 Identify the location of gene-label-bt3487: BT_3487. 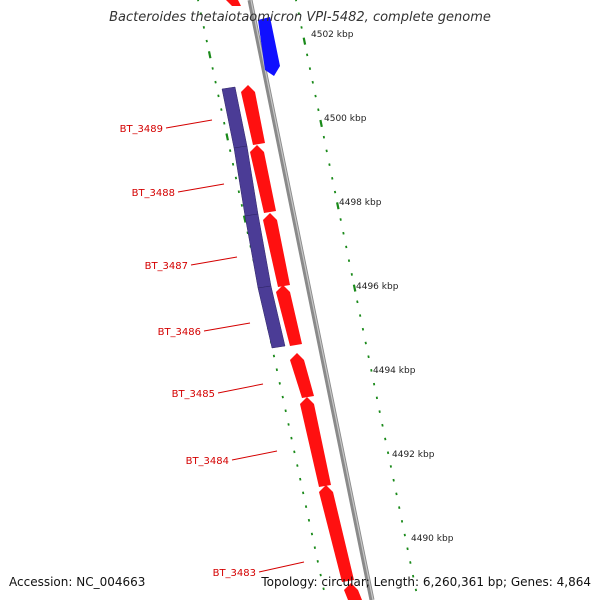
(166, 266).